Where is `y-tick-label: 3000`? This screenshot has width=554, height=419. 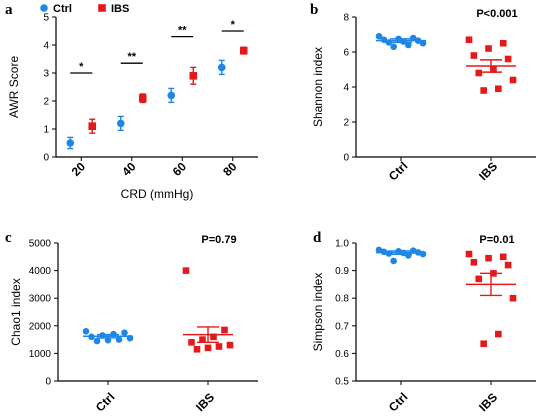 y-tick-label: 3000 is located at coordinates (40, 299).